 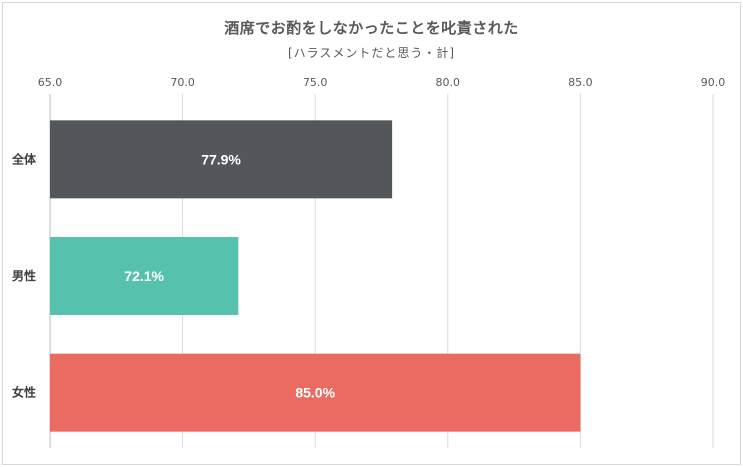 I want to click on category-label: 男性, so click(x=24, y=275).